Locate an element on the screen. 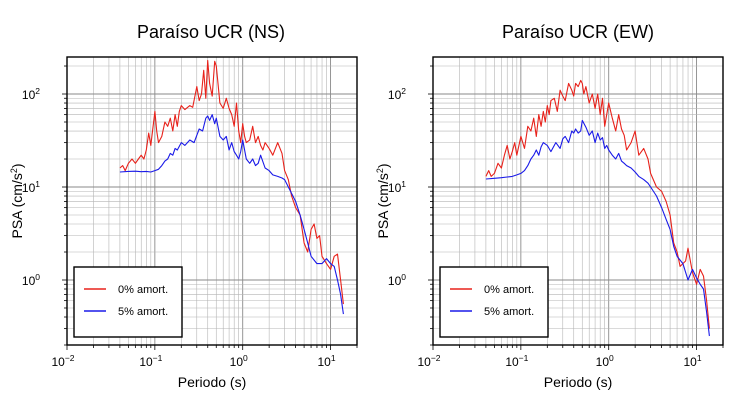 Image resolution: width=730 pixels, height=405 pixels. chart-title: Paraíso UCR (NS) is located at coordinates (211, 32).